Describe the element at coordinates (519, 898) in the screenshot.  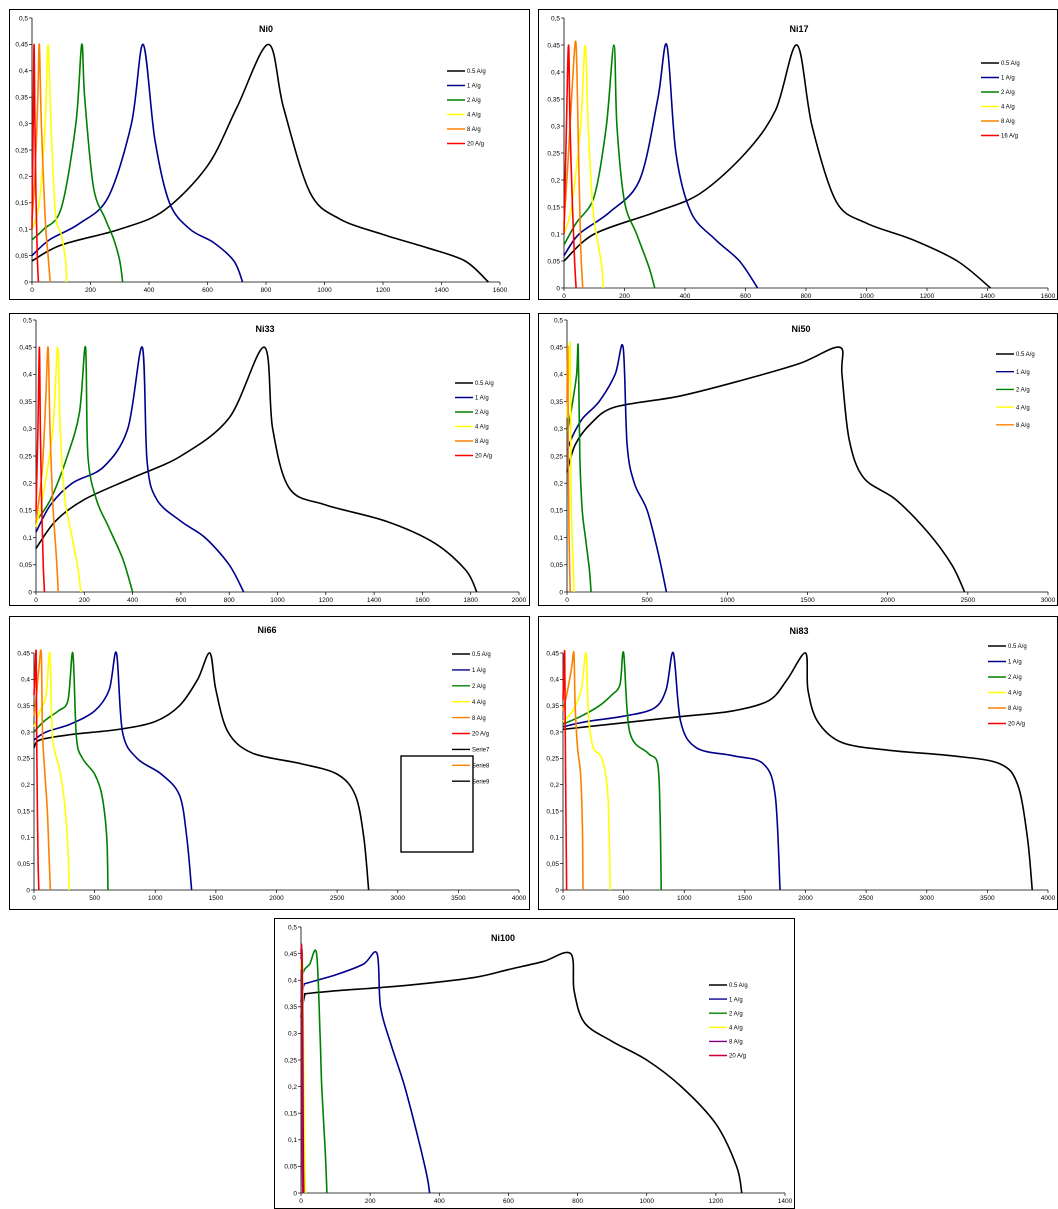
I see `x-tick-label: 4000` at that location.